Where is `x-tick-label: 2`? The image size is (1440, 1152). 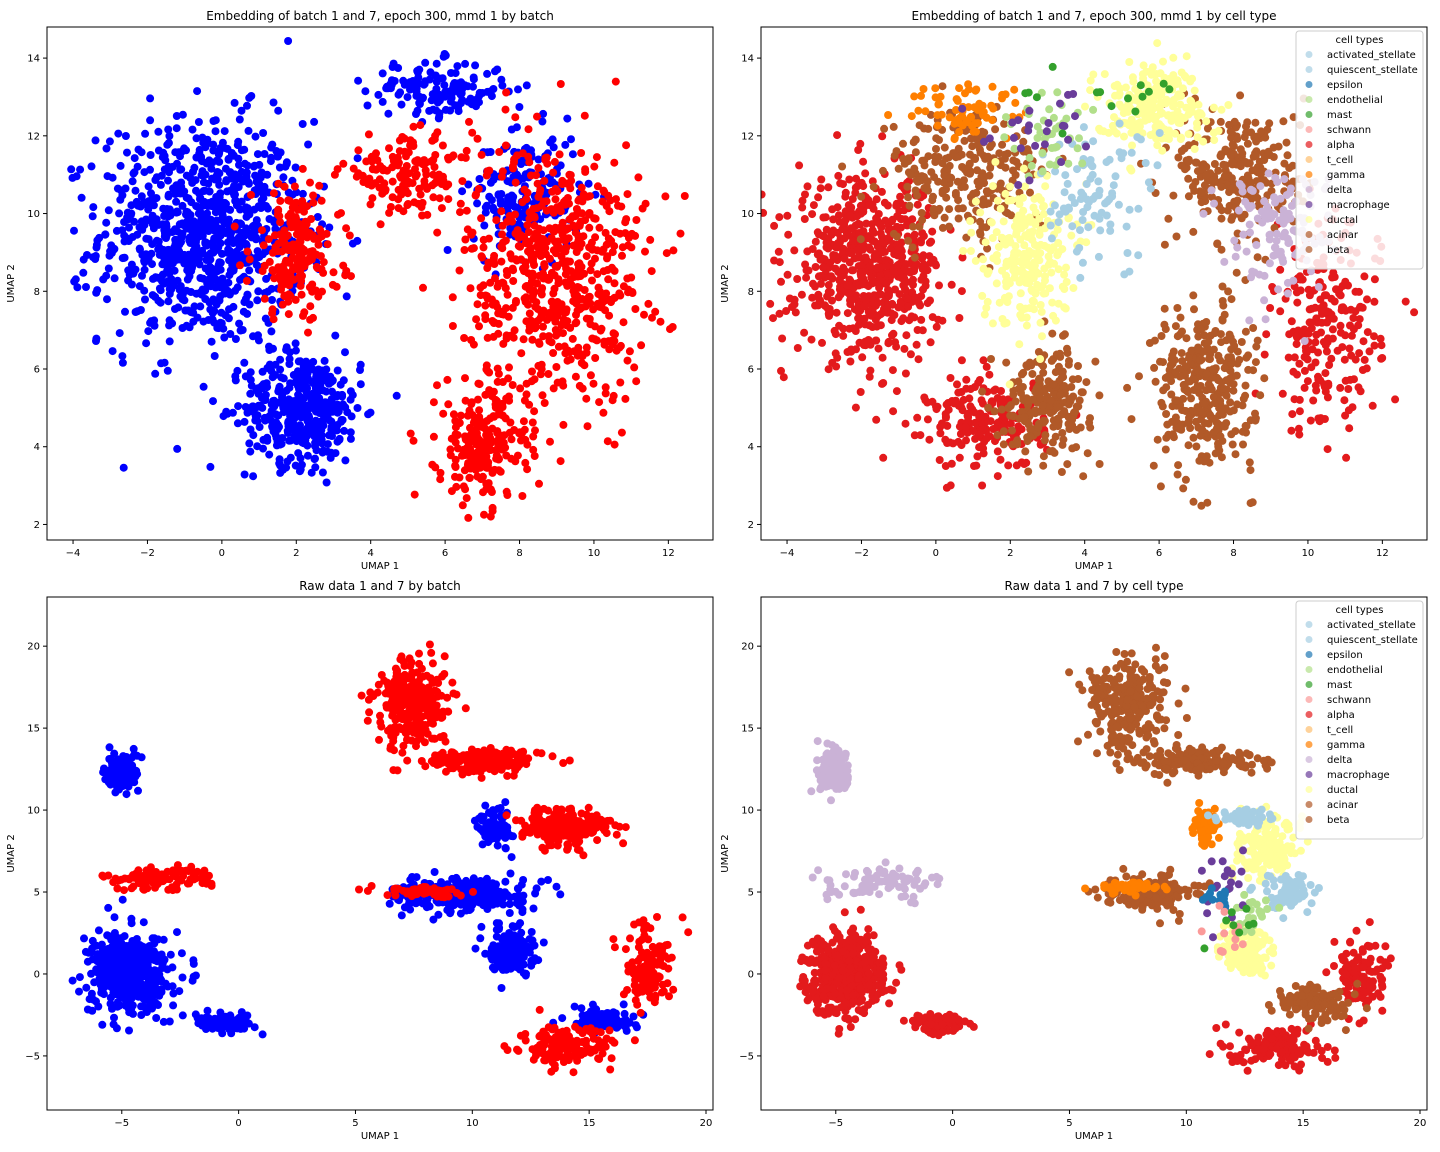 x-tick-label: 2 is located at coordinates (296, 553).